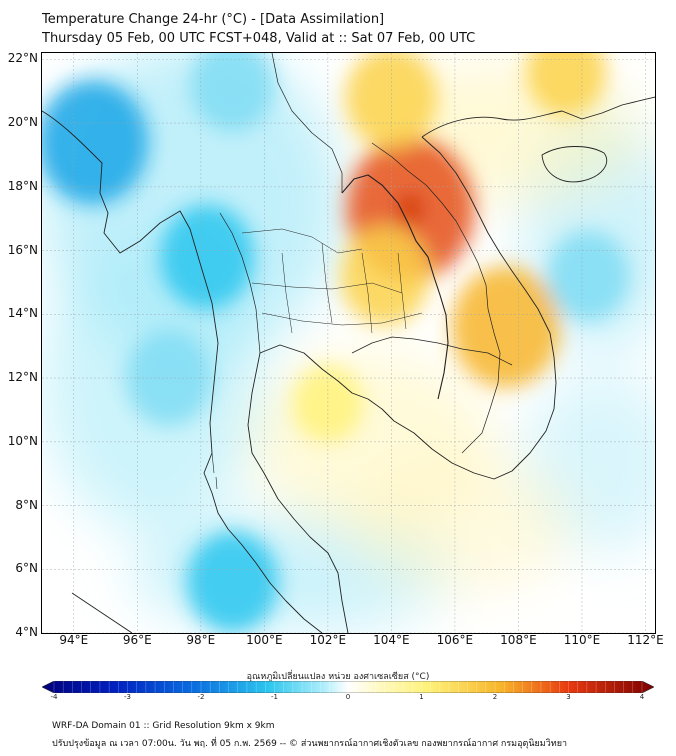 Image resolution: width=676 pixels, height=756 pixels. Describe the element at coordinates (645, 640) in the screenshot. I see `lon-label: 112°E` at that location.